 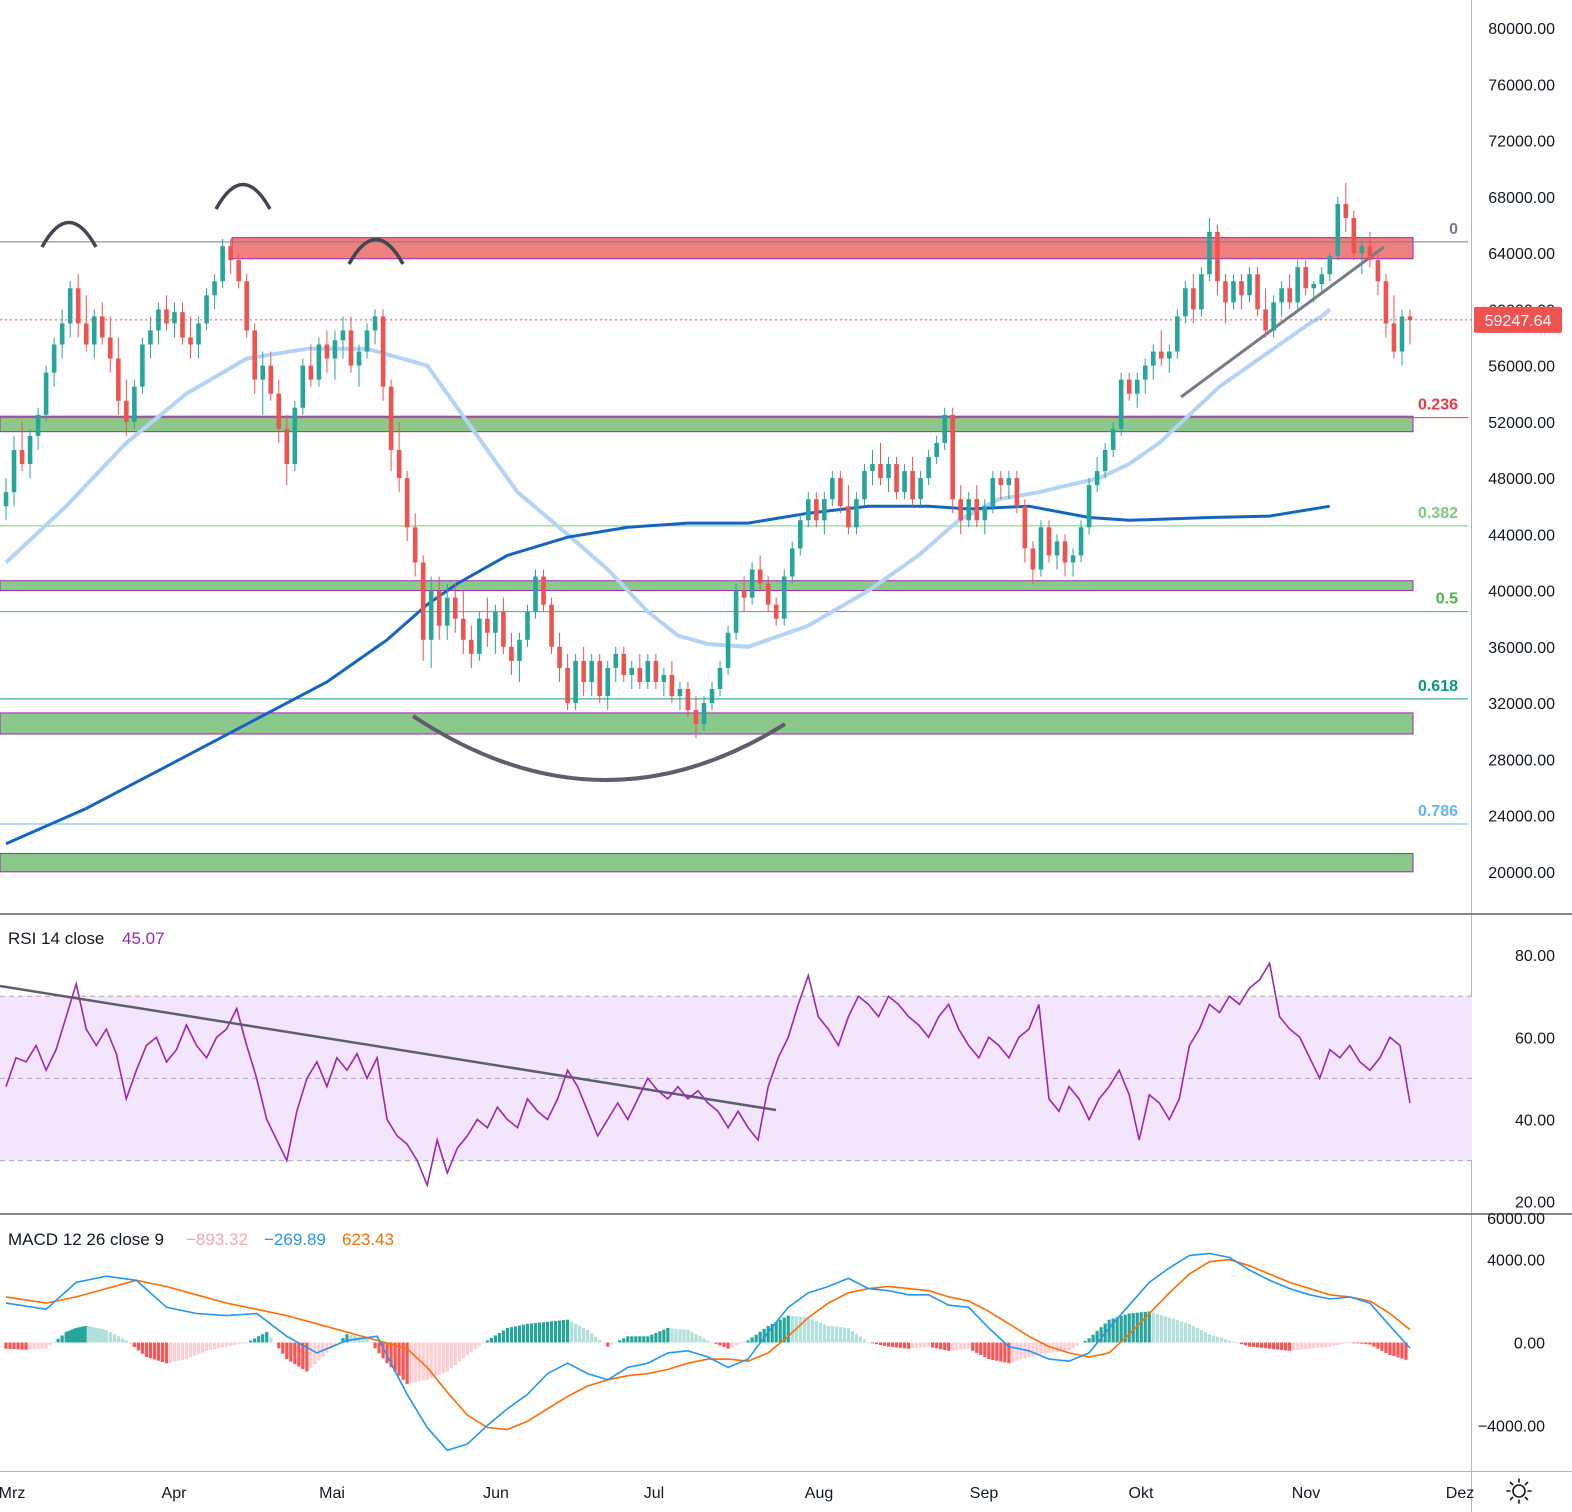 What do you see at coordinates (1521, 423) in the screenshot?
I see `price-tick-7: 52000.00` at bounding box center [1521, 423].